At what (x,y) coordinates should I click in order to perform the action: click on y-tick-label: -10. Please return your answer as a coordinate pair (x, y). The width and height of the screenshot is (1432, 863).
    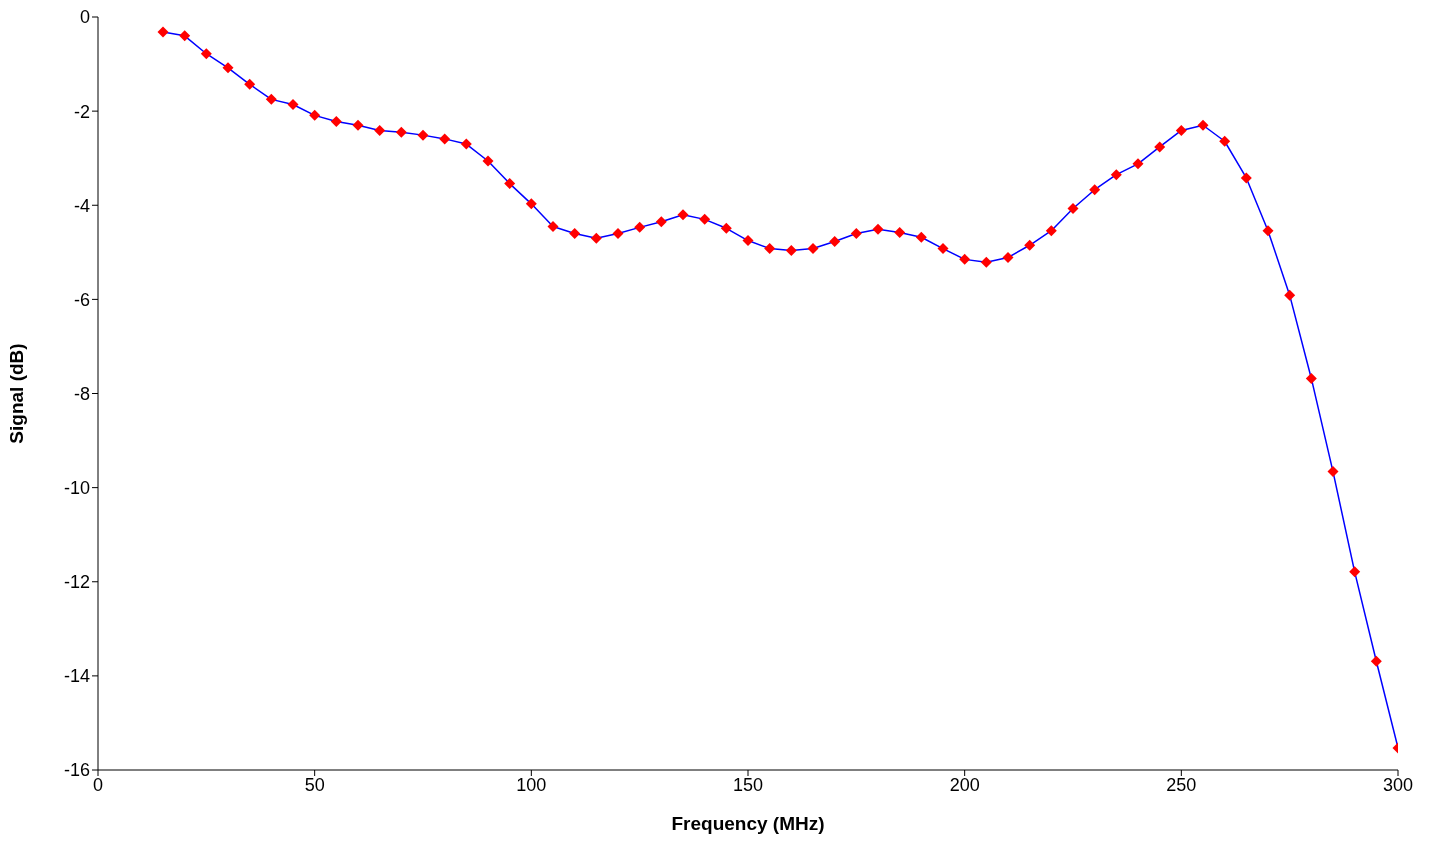
    Looking at the image, I should click on (76, 488).